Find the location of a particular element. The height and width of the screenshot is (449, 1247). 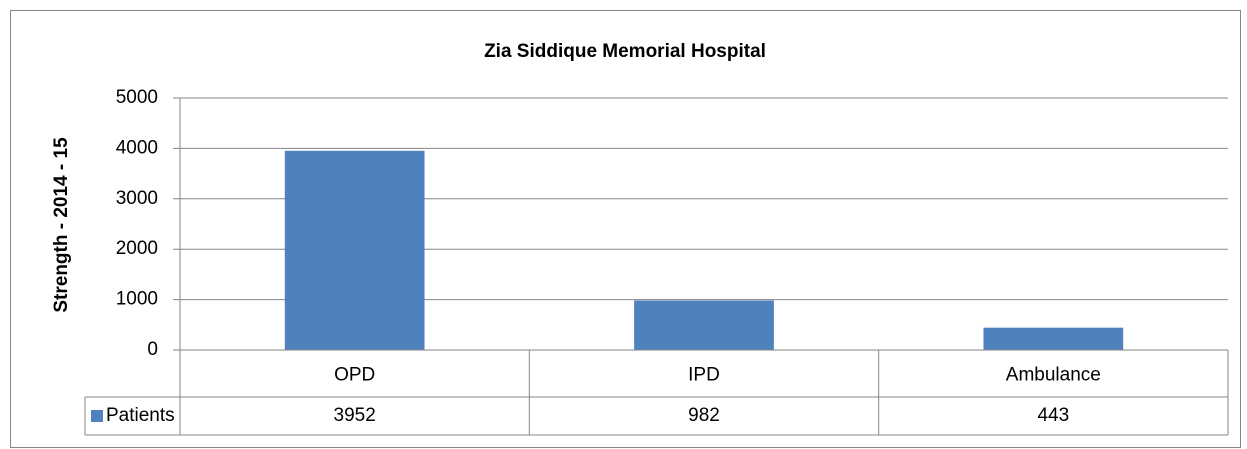

y-tick-label: 4000 is located at coordinates (137, 147).